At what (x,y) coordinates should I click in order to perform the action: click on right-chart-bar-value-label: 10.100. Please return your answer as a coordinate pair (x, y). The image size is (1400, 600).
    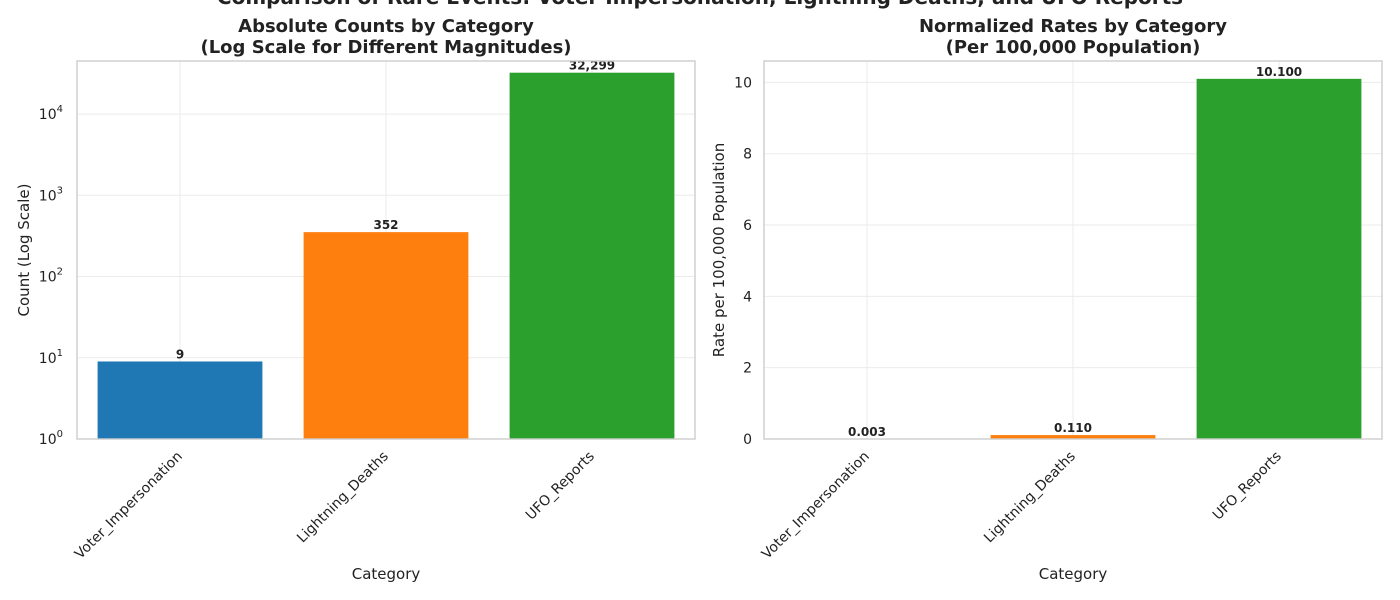
    Looking at the image, I should click on (1279, 72).